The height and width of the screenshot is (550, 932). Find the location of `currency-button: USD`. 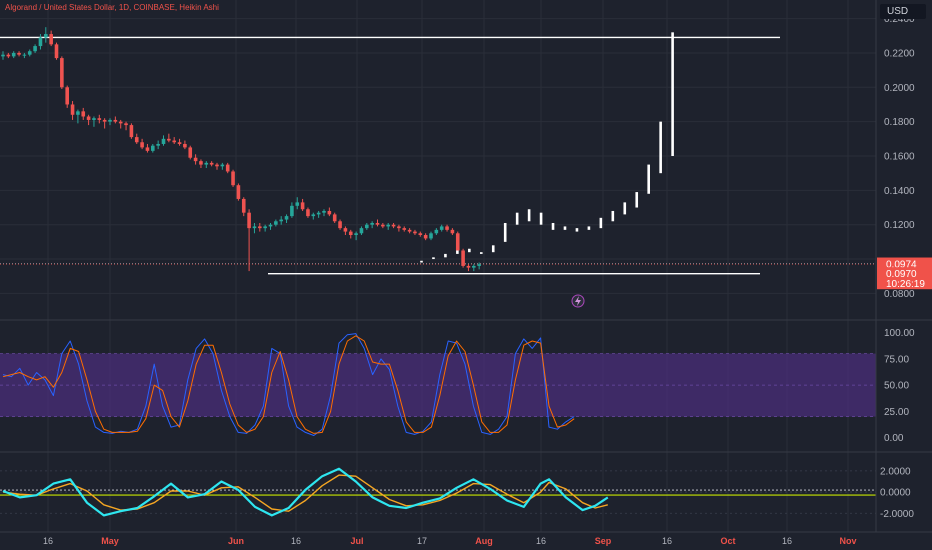

currency-button: USD is located at coordinates (903, 11).